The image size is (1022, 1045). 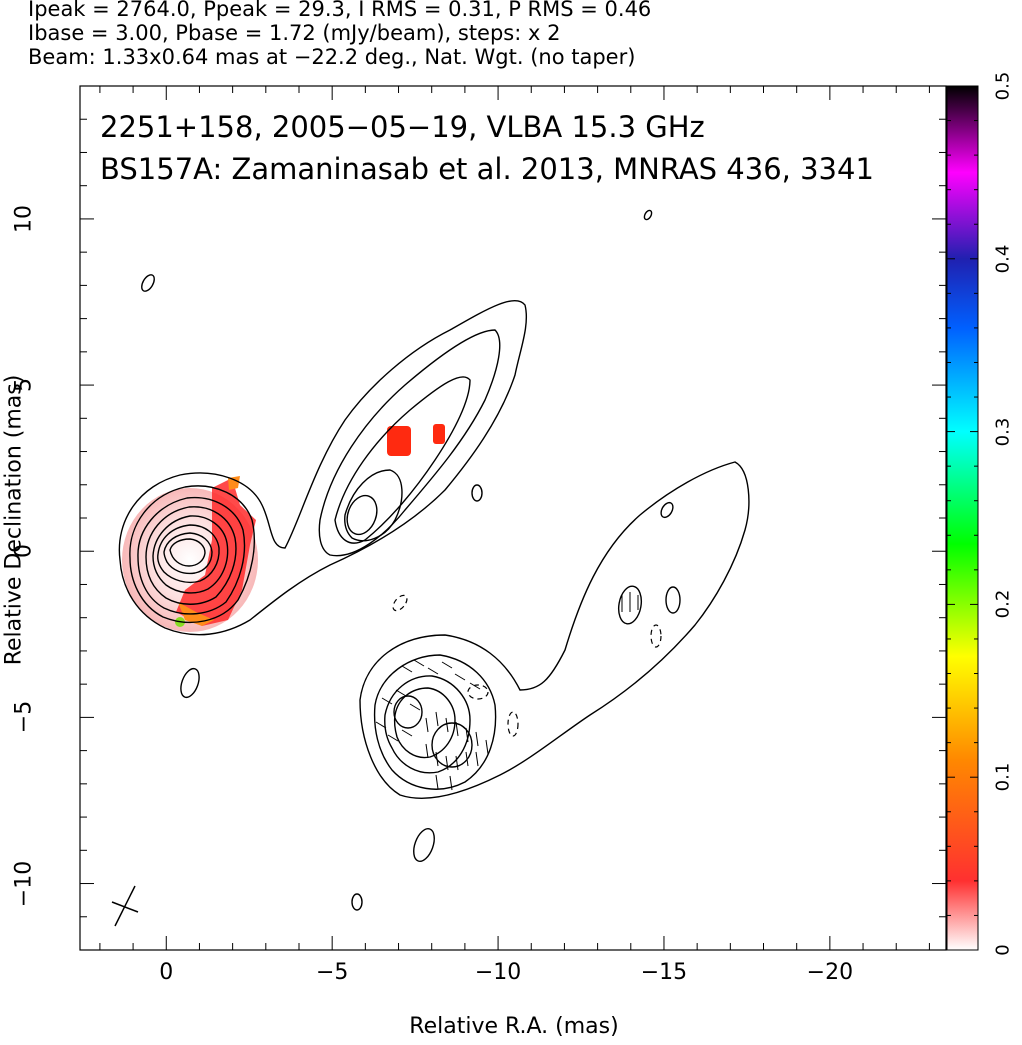 I want to click on x-axis-label: Relative R.A. (mas), so click(x=514, y=1026).